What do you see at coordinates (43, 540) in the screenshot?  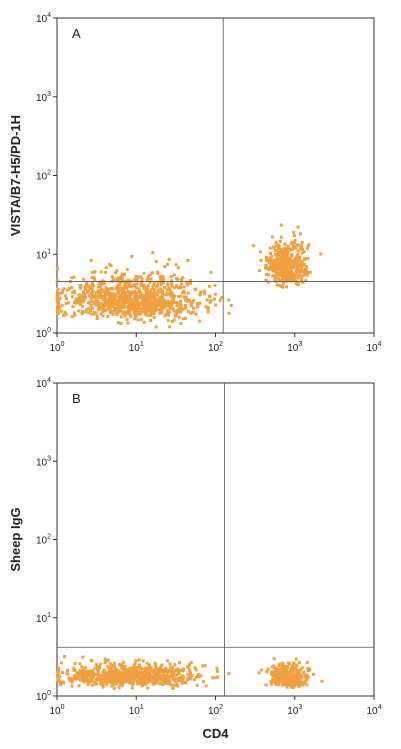 I see `y-tick-label: 102` at bounding box center [43, 540].